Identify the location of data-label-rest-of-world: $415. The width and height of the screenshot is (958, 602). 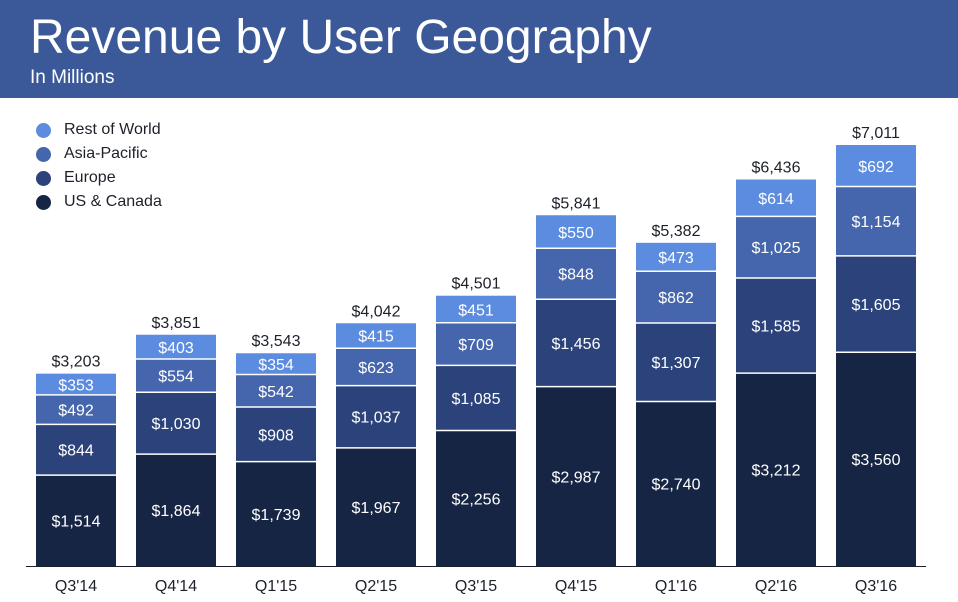
(376, 337).